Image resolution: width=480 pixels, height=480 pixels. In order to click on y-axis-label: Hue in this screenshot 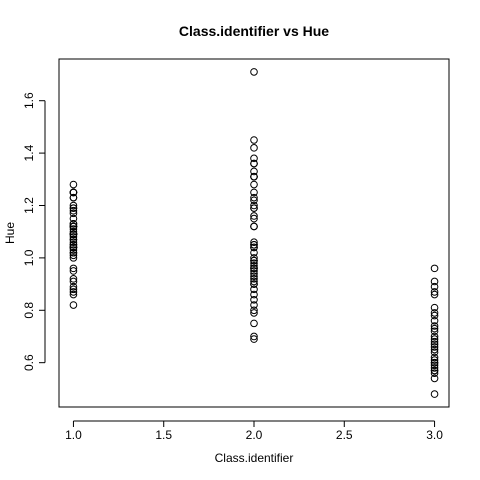, I will do `click(10, 233)`.